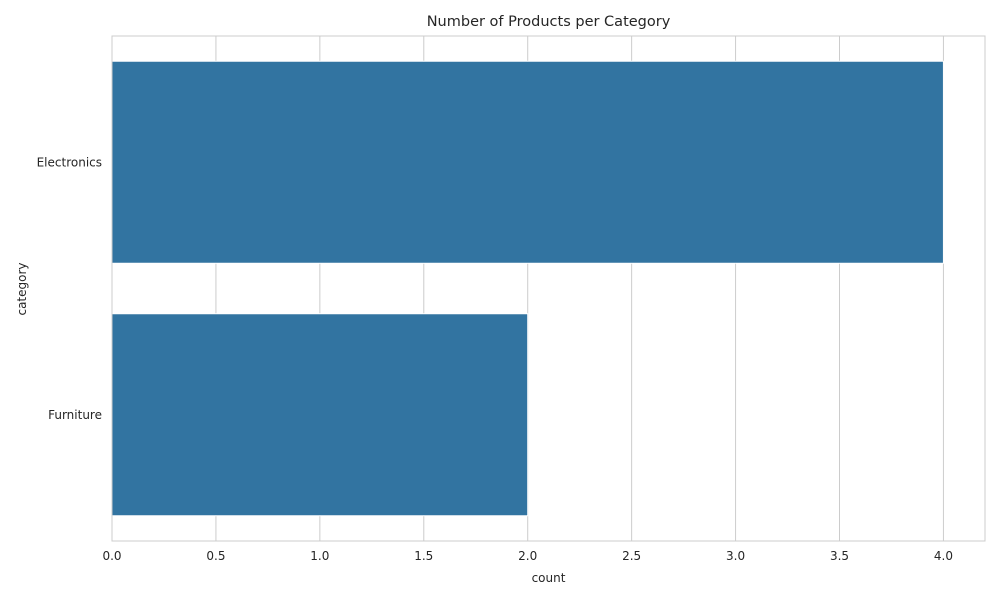  I want to click on y-axis-label: category, so click(22, 288).